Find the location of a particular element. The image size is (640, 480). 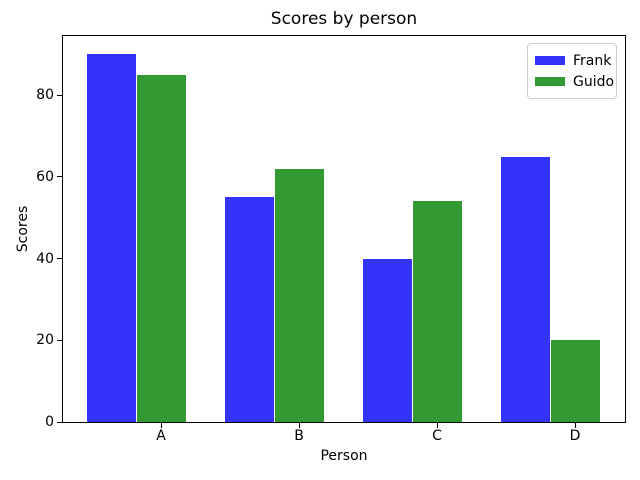

bar-frank-D is located at coordinates (525, 289).